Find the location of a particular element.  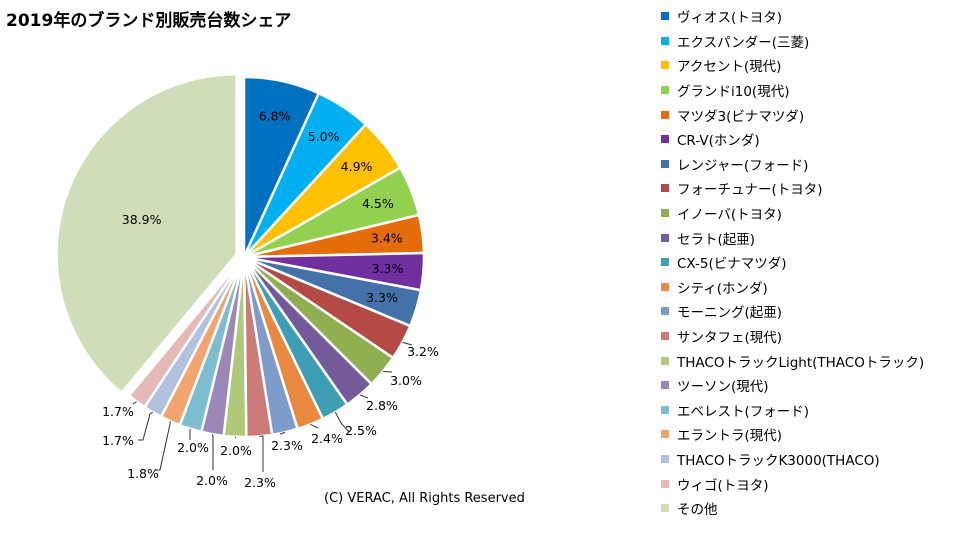

legend-label: シティ(ホンダ) is located at coordinates (722, 288).